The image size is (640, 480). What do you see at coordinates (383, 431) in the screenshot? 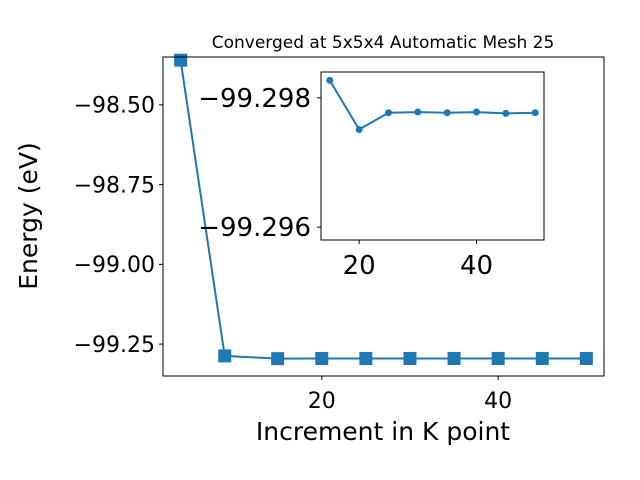
I see `main-x-axis-label: Increment in K point` at bounding box center [383, 431].